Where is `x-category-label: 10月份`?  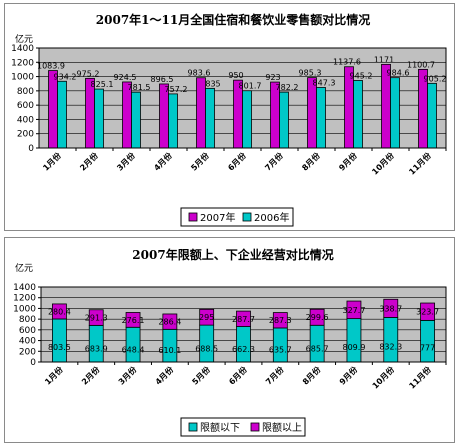
x-category-label: 10月份 is located at coordinates (383, 163).